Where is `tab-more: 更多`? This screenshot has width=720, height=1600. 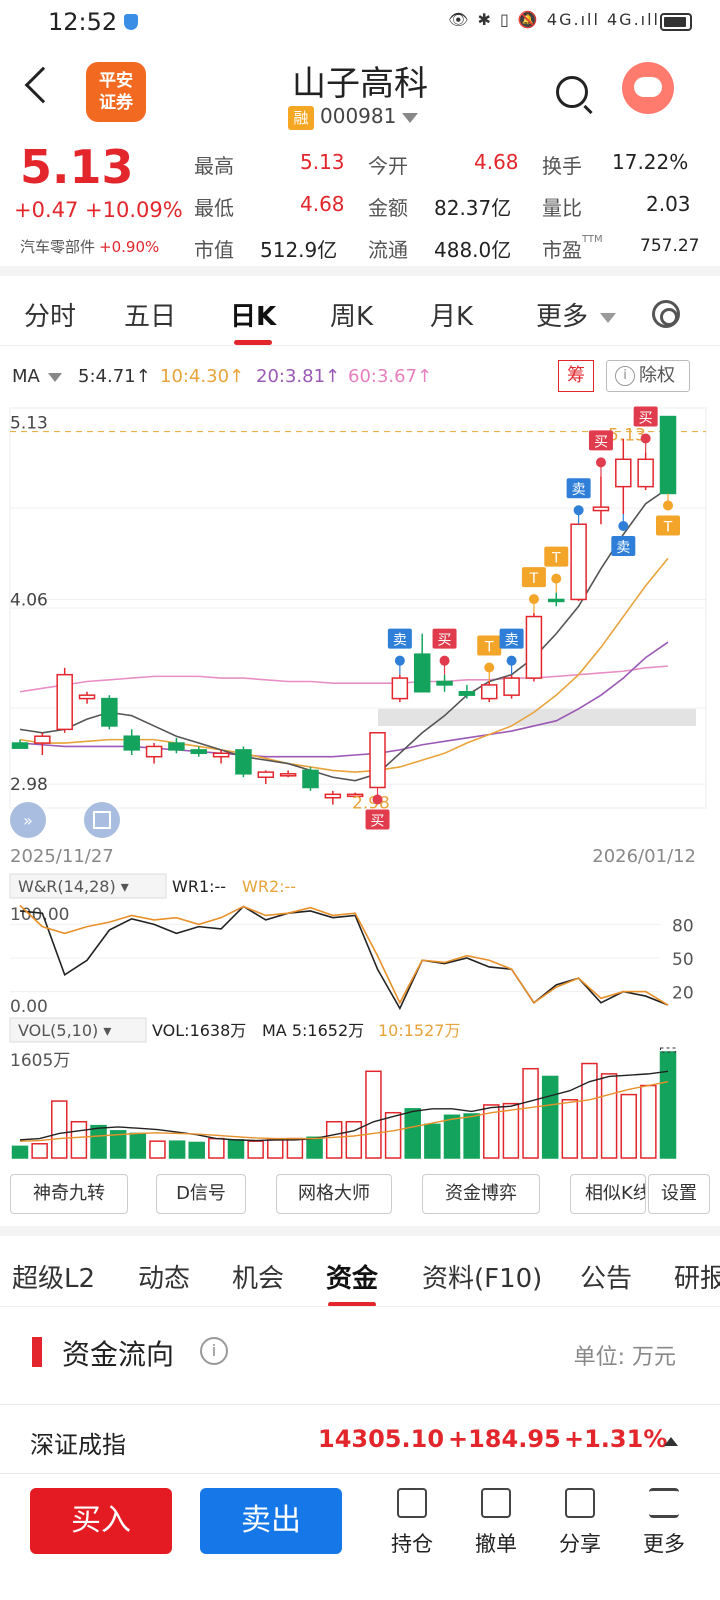 tab-more: 更多 is located at coordinates (576, 314).